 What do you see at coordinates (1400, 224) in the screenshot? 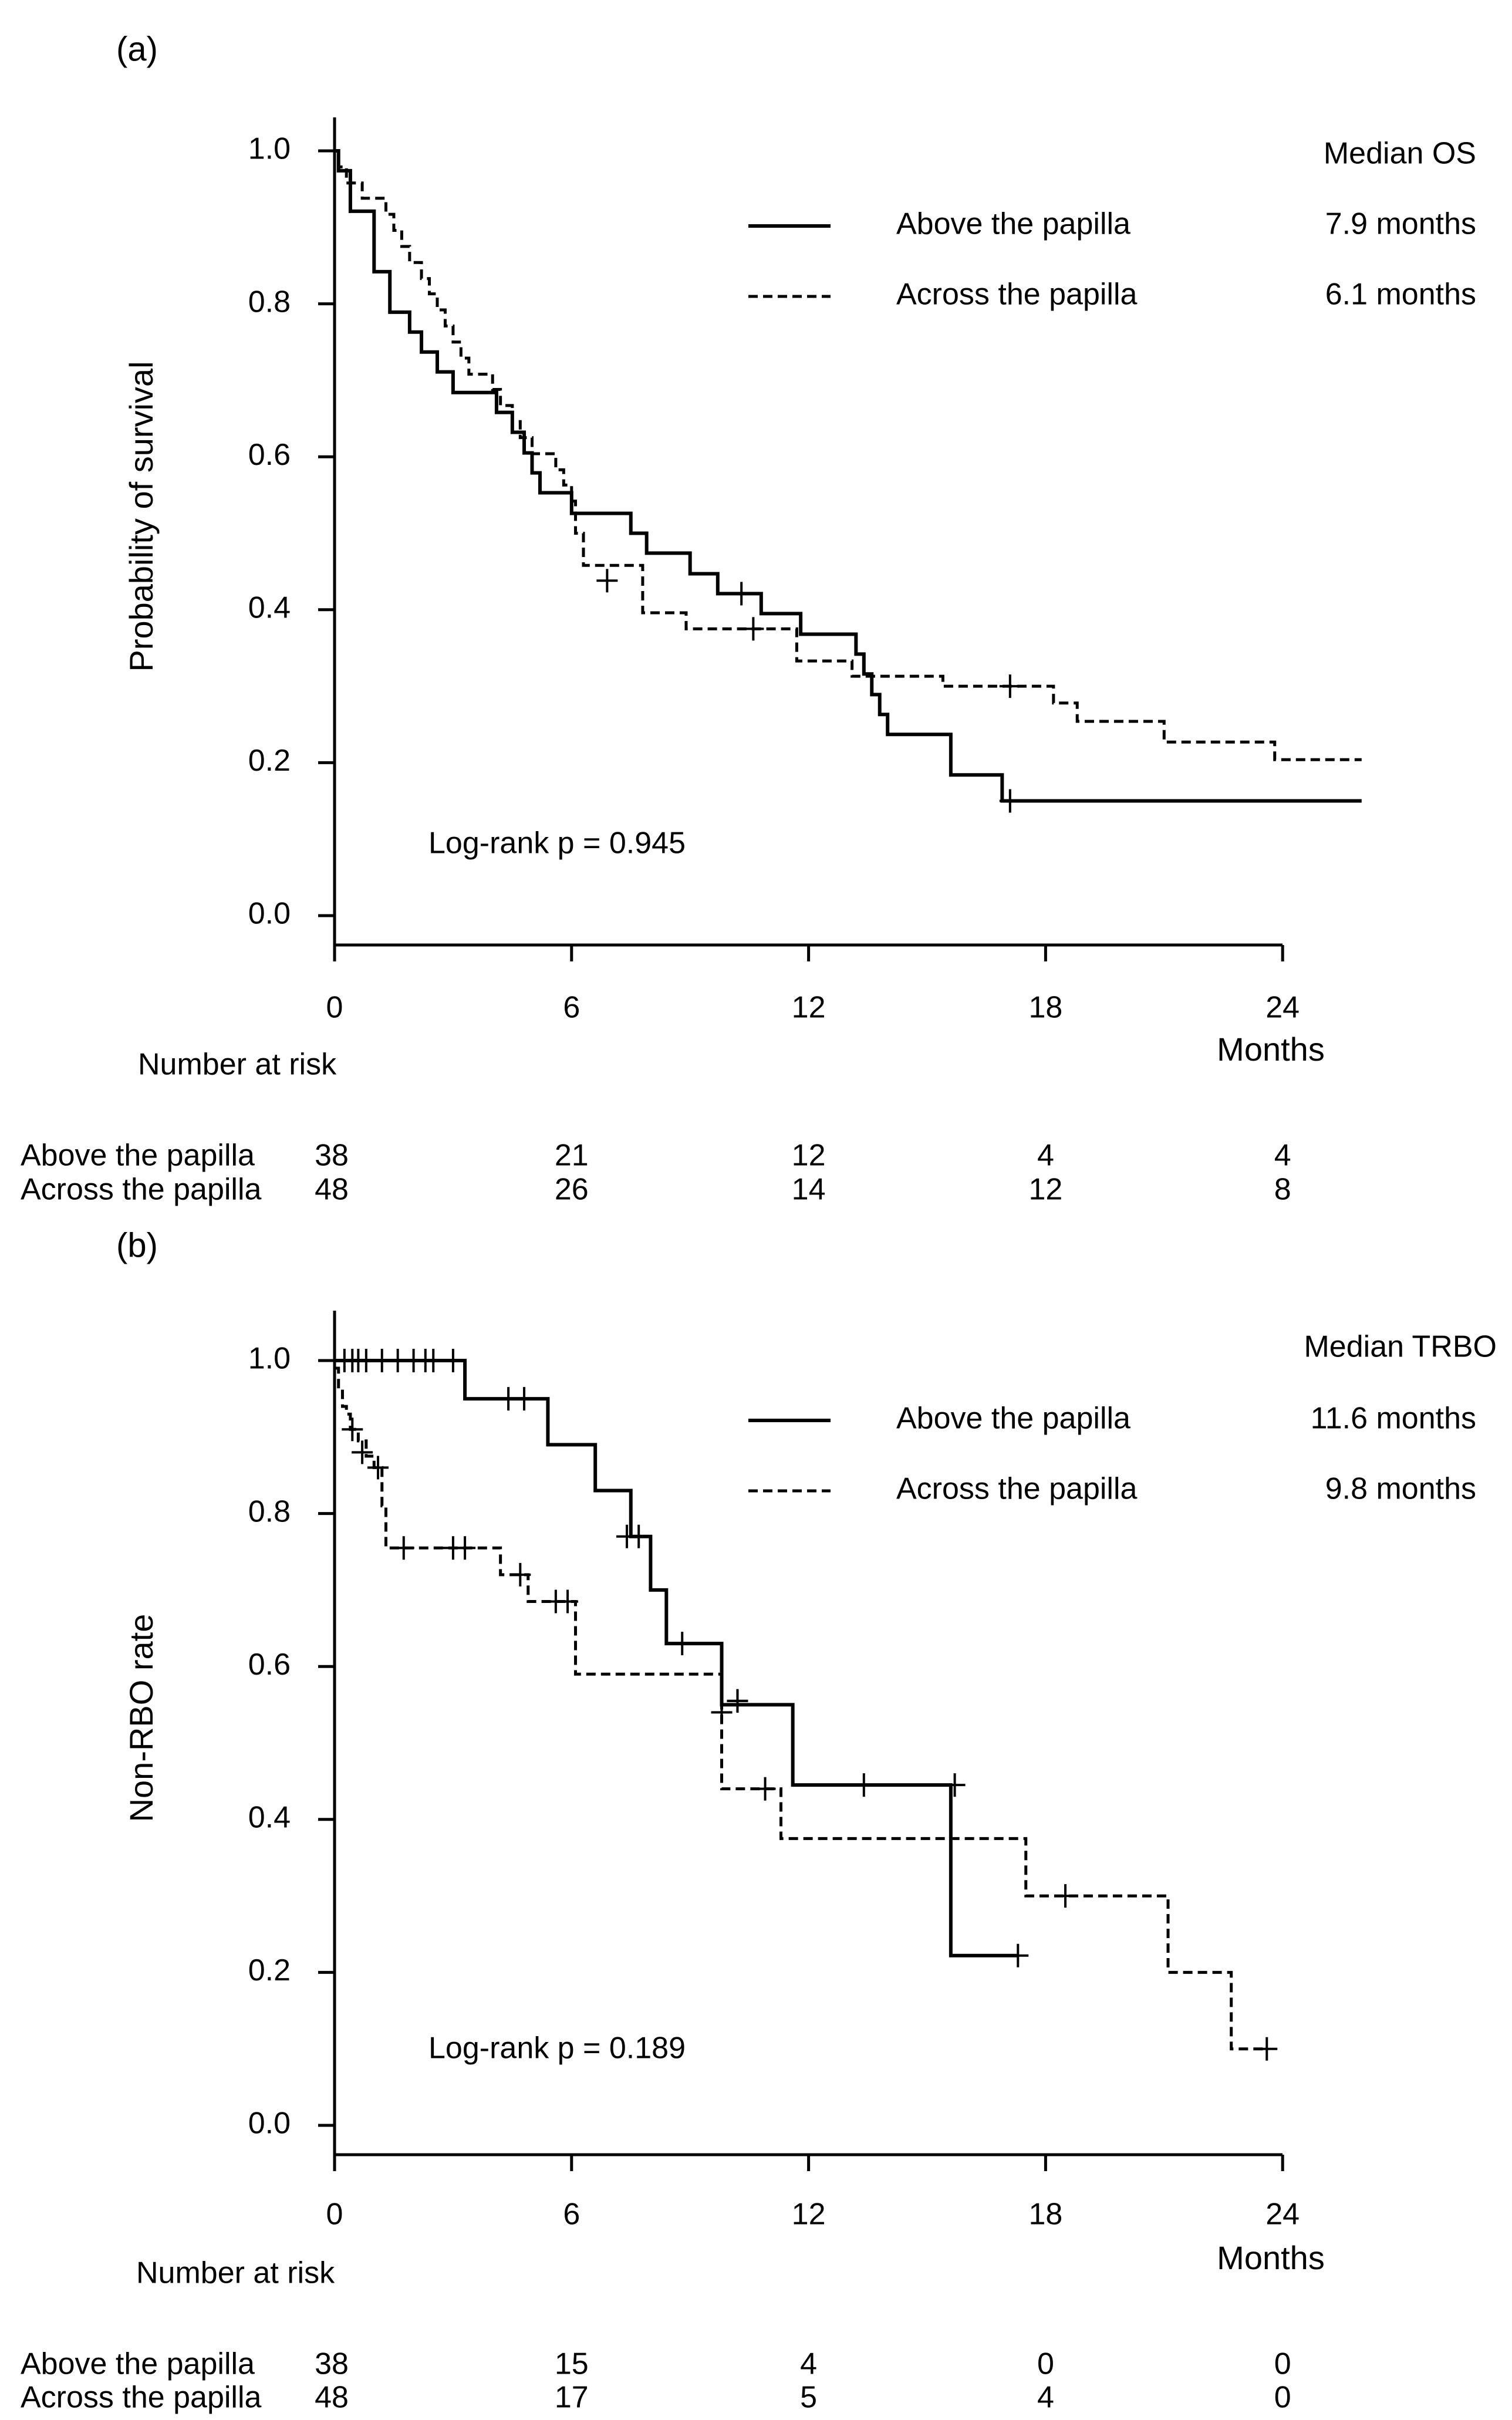
I see `legend-median: 7.9 months` at bounding box center [1400, 224].